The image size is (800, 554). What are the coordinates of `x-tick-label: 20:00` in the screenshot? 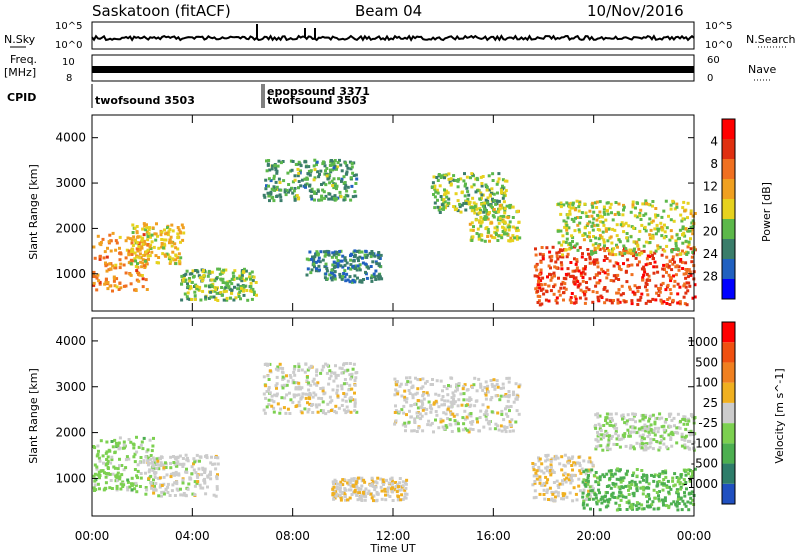 It's located at (593, 536).